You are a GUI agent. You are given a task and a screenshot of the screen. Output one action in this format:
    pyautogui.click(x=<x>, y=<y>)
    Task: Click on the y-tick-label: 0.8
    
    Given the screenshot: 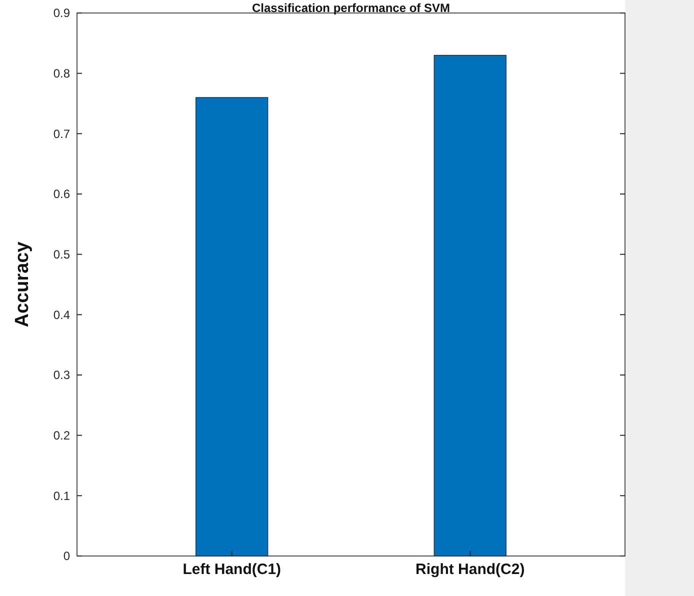 What is the action you would take?
    pyautogui.click(x=61, y=73)
    